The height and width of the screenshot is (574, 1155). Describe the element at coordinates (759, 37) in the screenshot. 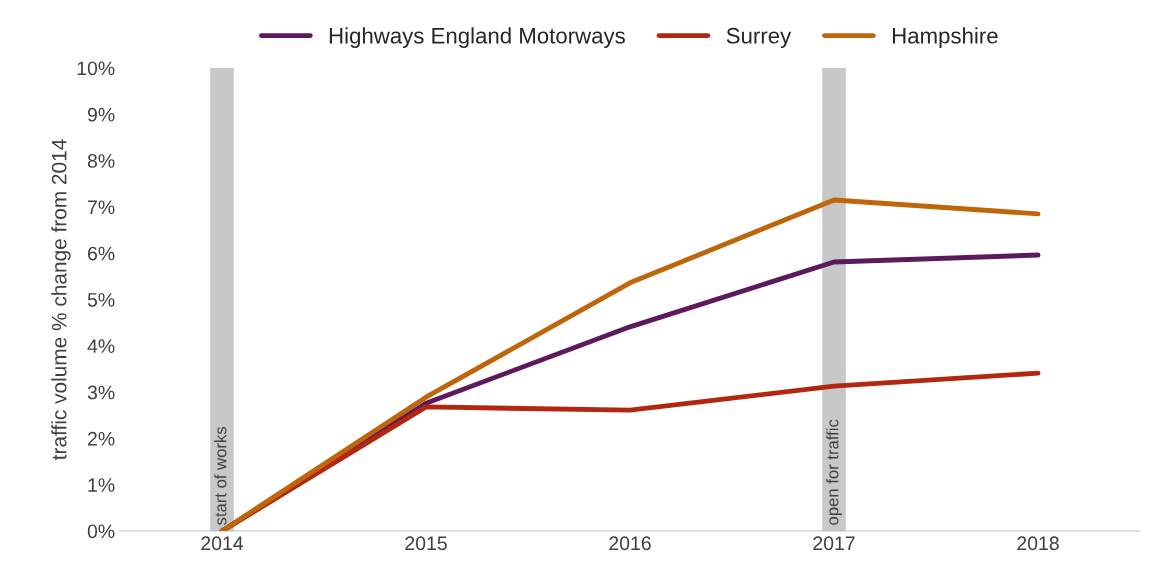

I see `legend-label: Surrey` at that location.